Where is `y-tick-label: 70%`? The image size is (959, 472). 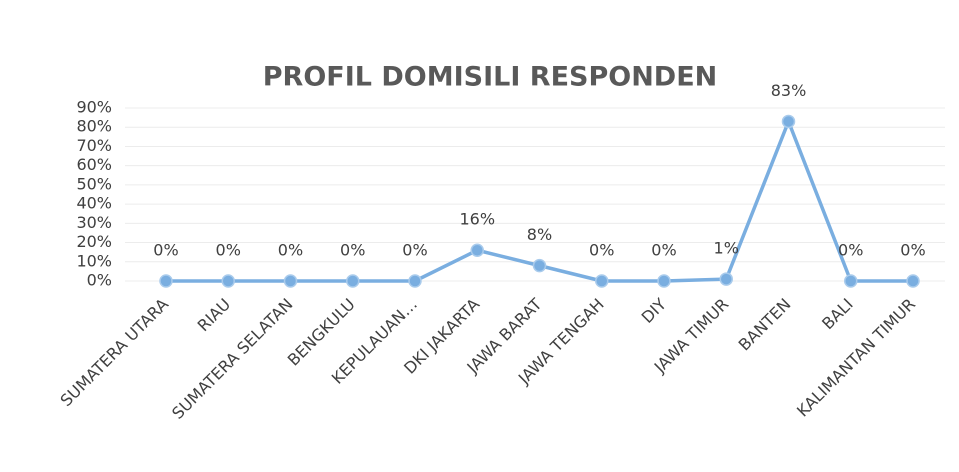 y-tick-label: 70% is located at coordinates (94, 145).